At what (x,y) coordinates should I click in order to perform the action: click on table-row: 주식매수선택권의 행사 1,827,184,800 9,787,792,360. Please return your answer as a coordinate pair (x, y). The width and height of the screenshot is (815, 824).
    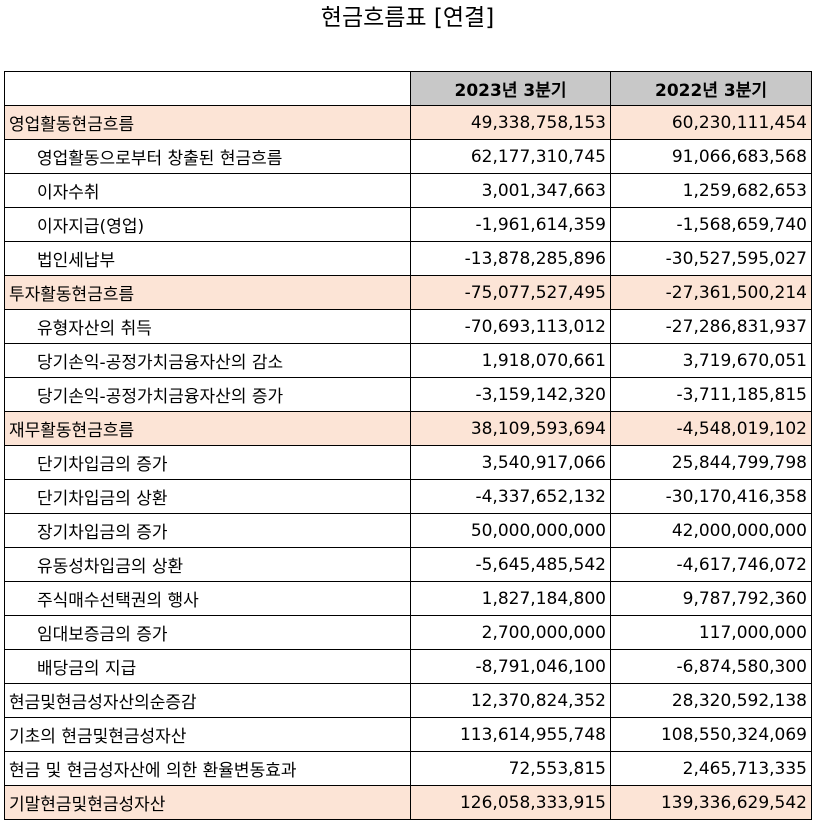
    Looking at the image, I should click on (408, 598).